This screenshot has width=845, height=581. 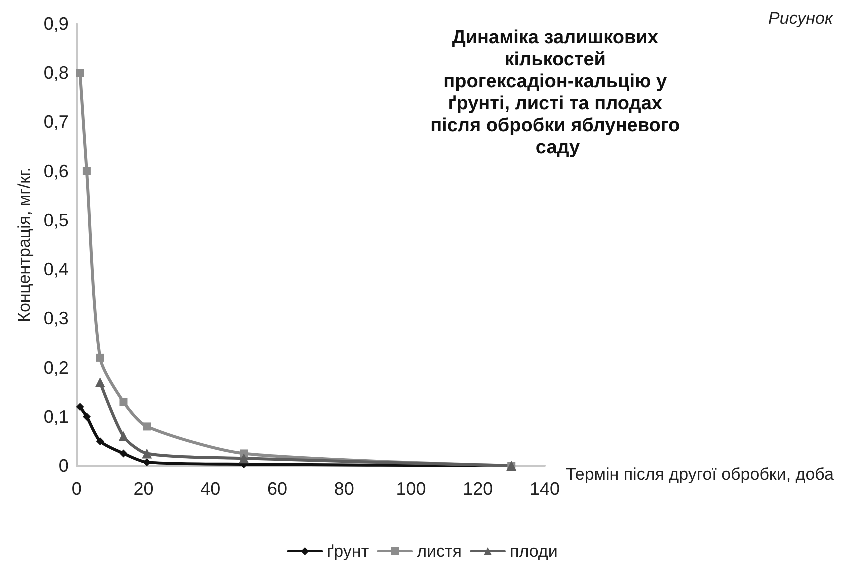 What do you see at coordinates (56, 220) in the screenshot?
I see `y-tick-label: 0,5` at bounding box center [56, 220].